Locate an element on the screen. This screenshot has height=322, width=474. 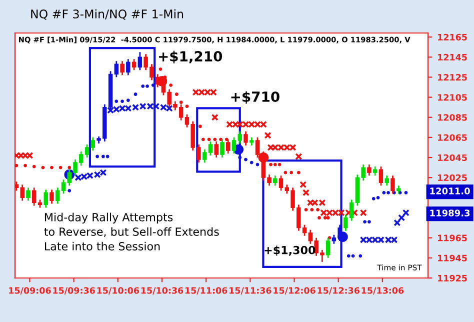
annotation: +$1,210 is located at coordinates (190, 57).